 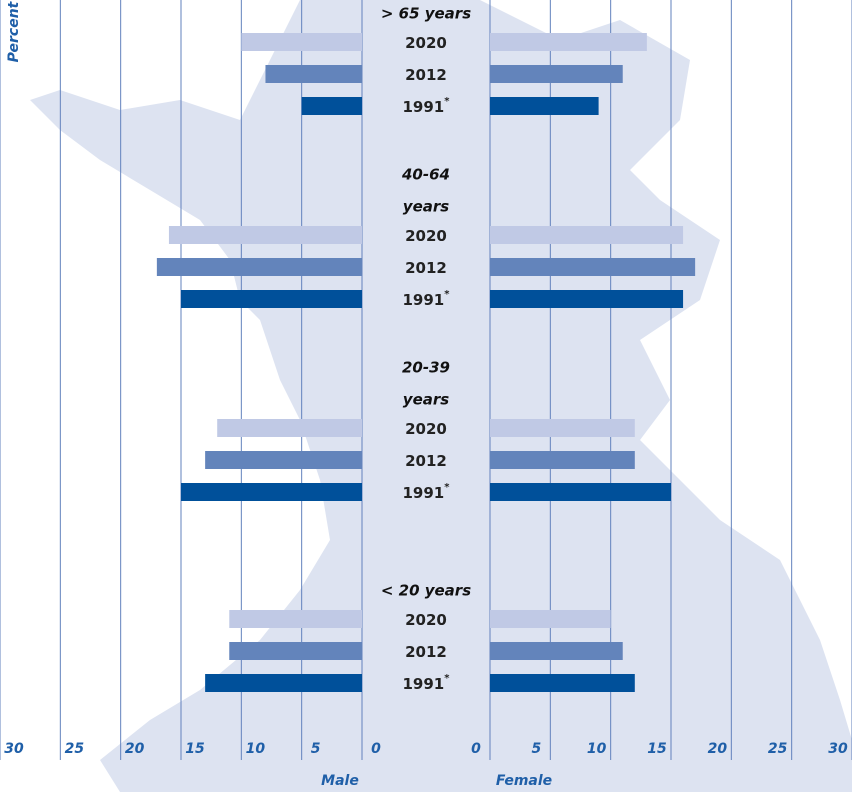 What do you see at coordinates (425, 175) in the screenshot?
I see `group-label: 40-64` at bounding box center [425, 175].